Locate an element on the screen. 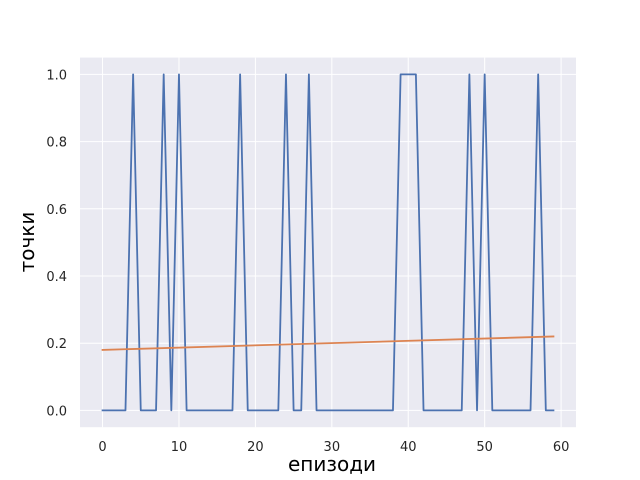 Image resolution: width=640 pixels, height=480 pixels. x-tick-label: 40 is located at coordinates (408, 447).